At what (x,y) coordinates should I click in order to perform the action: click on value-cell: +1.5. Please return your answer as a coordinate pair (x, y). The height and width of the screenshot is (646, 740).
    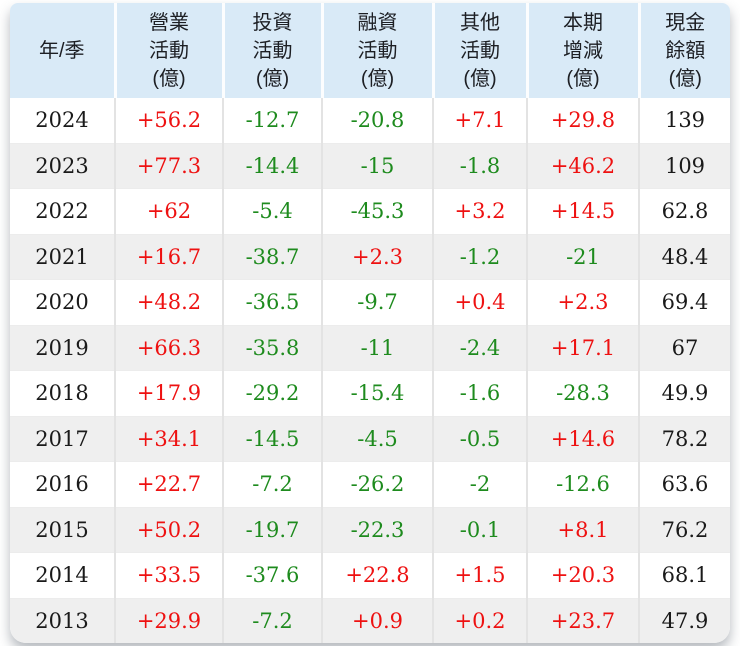
    Looking at the image, I should click on (480, 575).